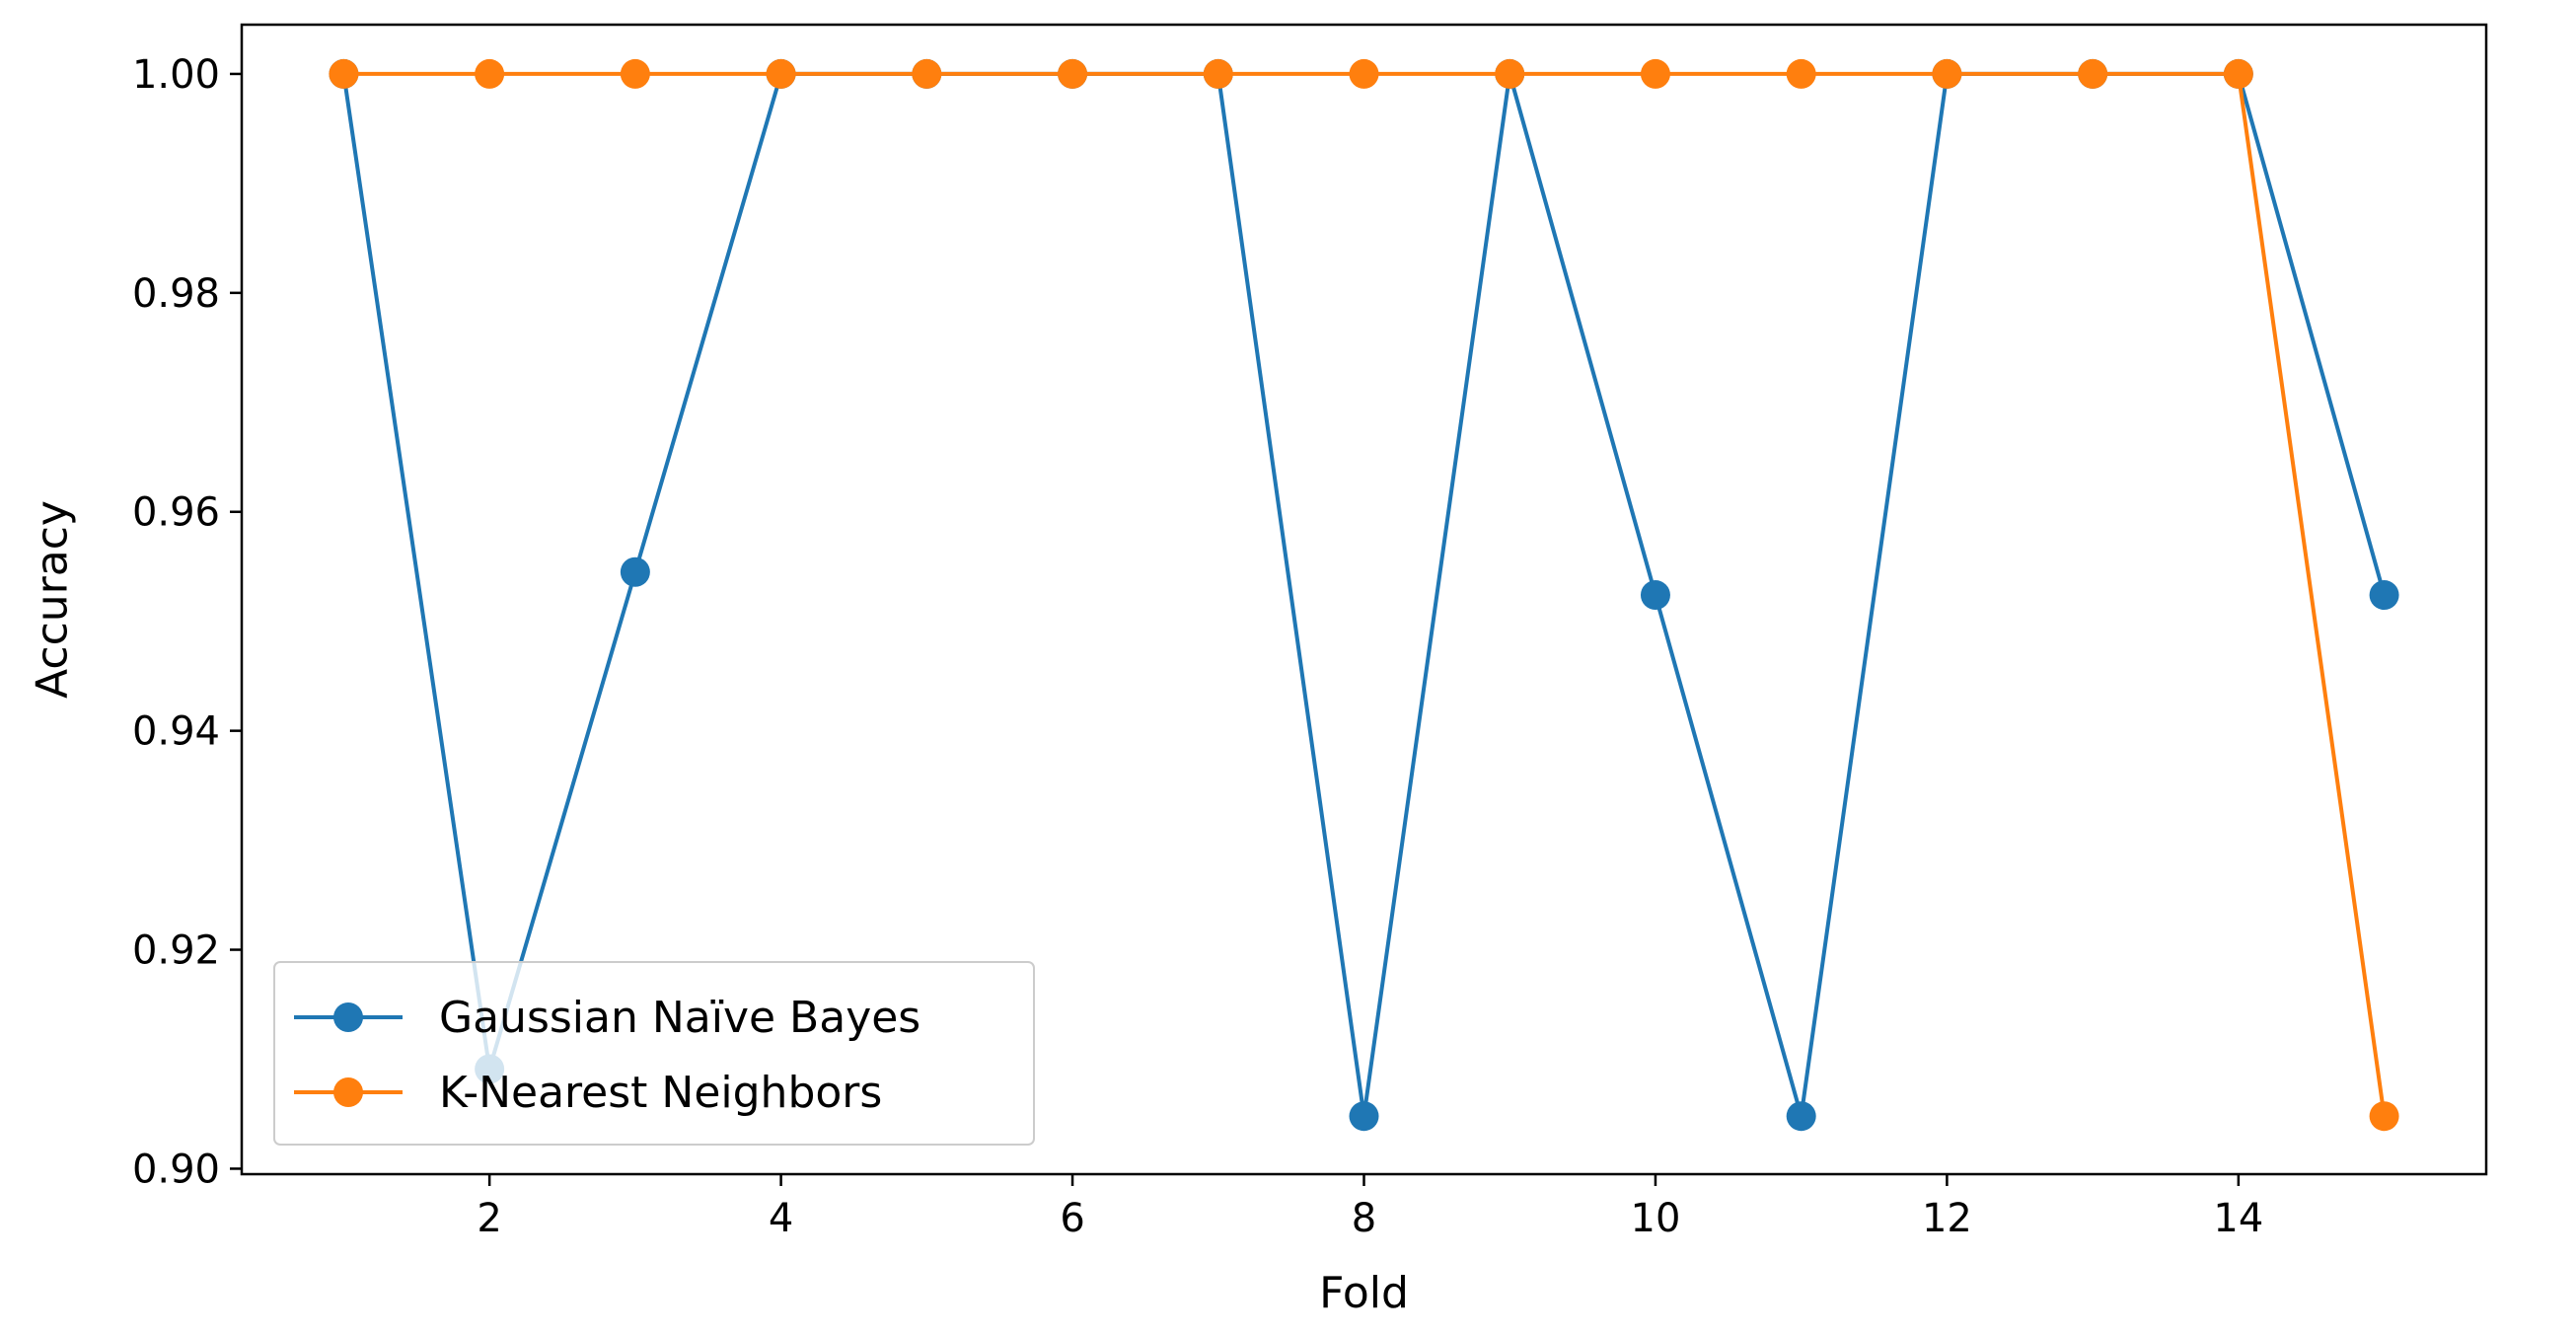 This screenshot has height=1335, width=2576. What do you see at coordinates (660, 1093) in the screenshot?
I see `legend-label: K-Nearest Neighbors` at bounding box center [660, 1093].